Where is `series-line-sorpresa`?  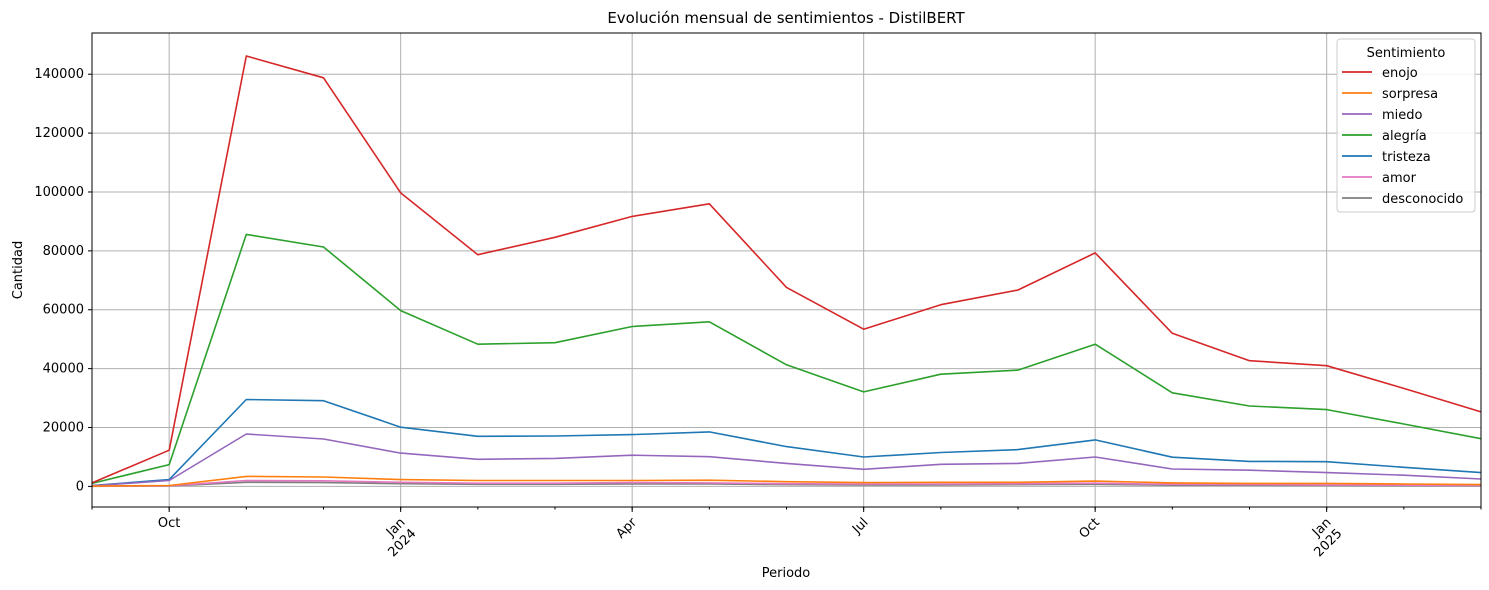 series-line-sorpresa is located at coordinates (786, 481).